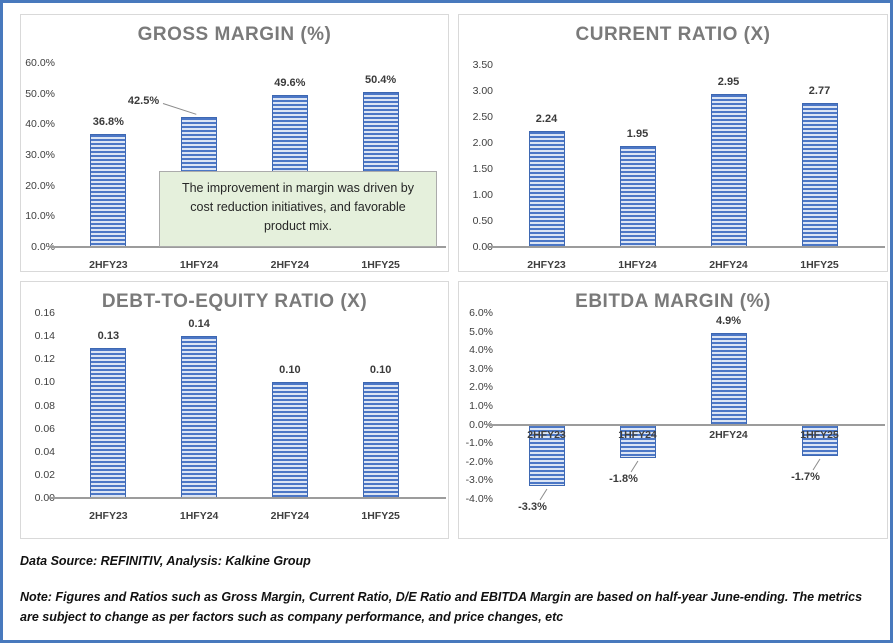  I want to click on y-tick-label: 2.0%, so click(481, 387).